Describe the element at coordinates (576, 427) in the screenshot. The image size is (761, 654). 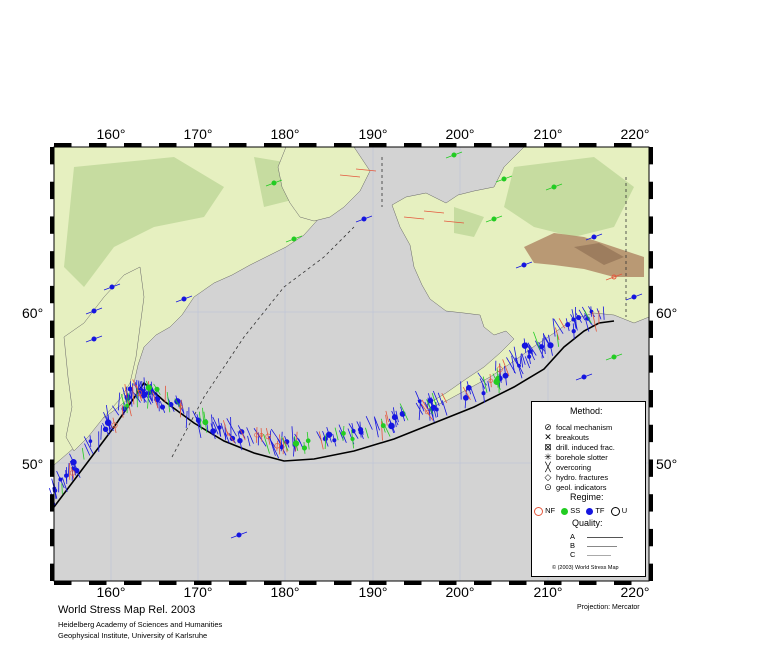
I see `legend-method-focal: ⊘ focal mechanism` at that location.